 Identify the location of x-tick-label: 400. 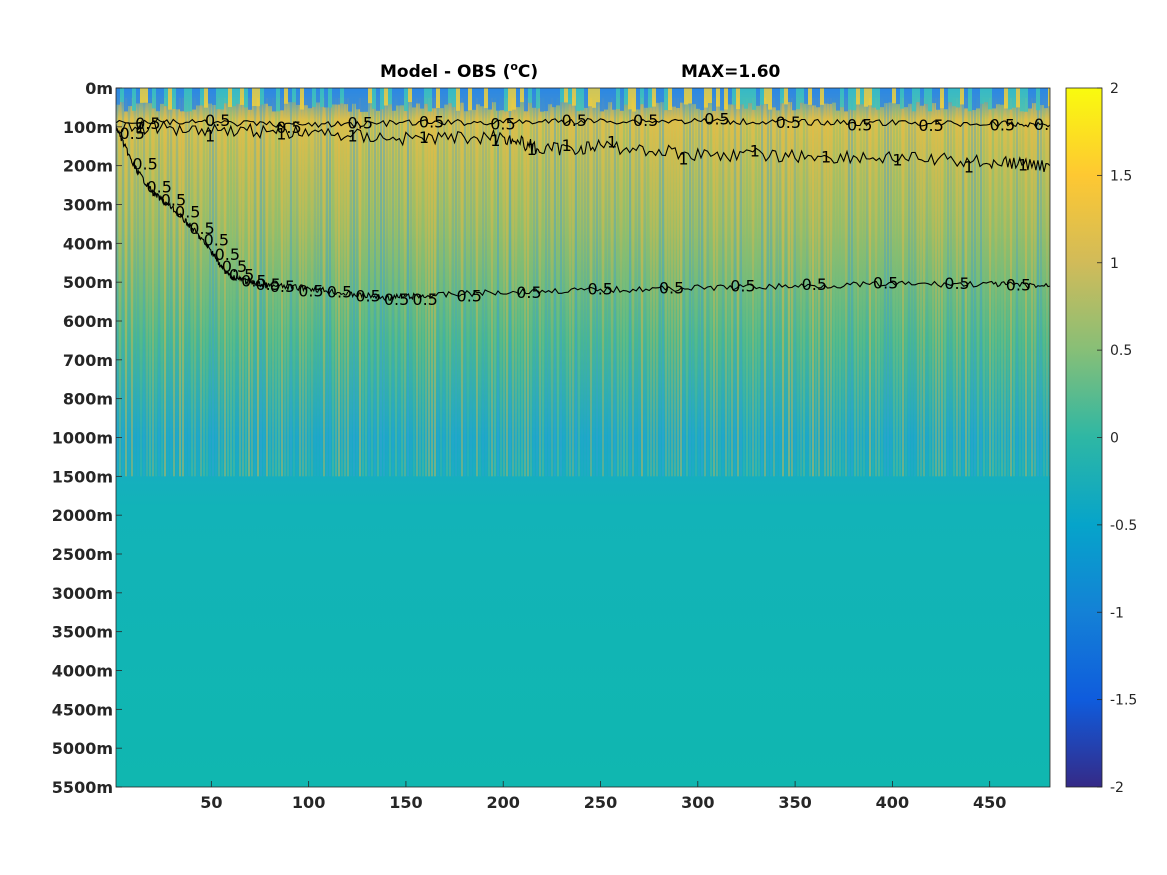
(892, 802).